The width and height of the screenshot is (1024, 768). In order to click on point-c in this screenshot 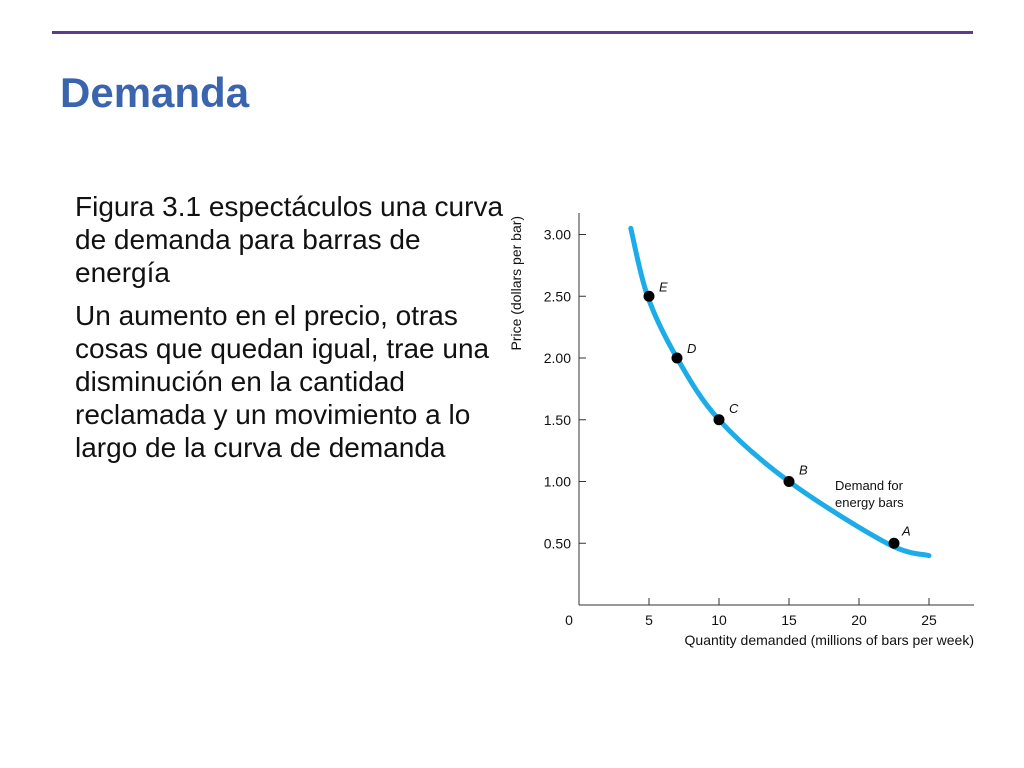, I will do `click(719, 420)`.